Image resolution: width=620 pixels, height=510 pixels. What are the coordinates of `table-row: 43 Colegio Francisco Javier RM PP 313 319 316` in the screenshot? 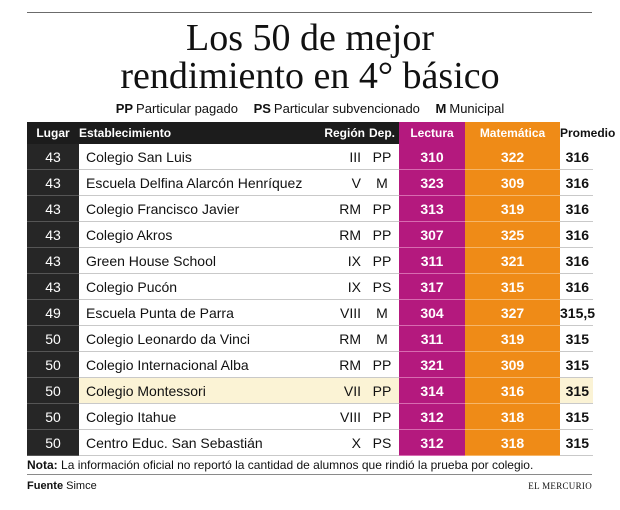 It's located at (310, 208).